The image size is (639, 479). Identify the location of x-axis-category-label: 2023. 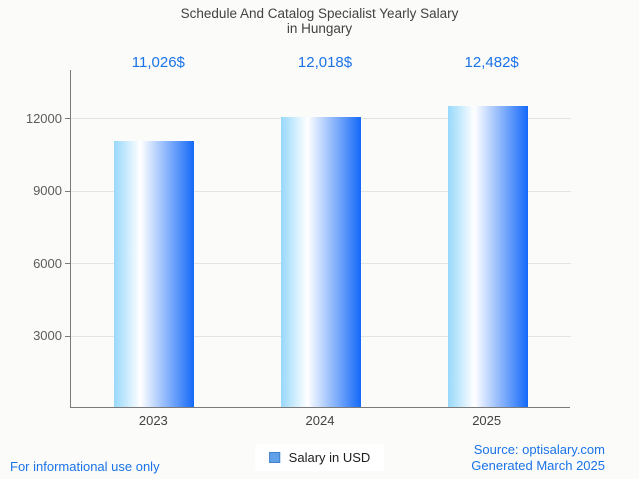
(153, 420).